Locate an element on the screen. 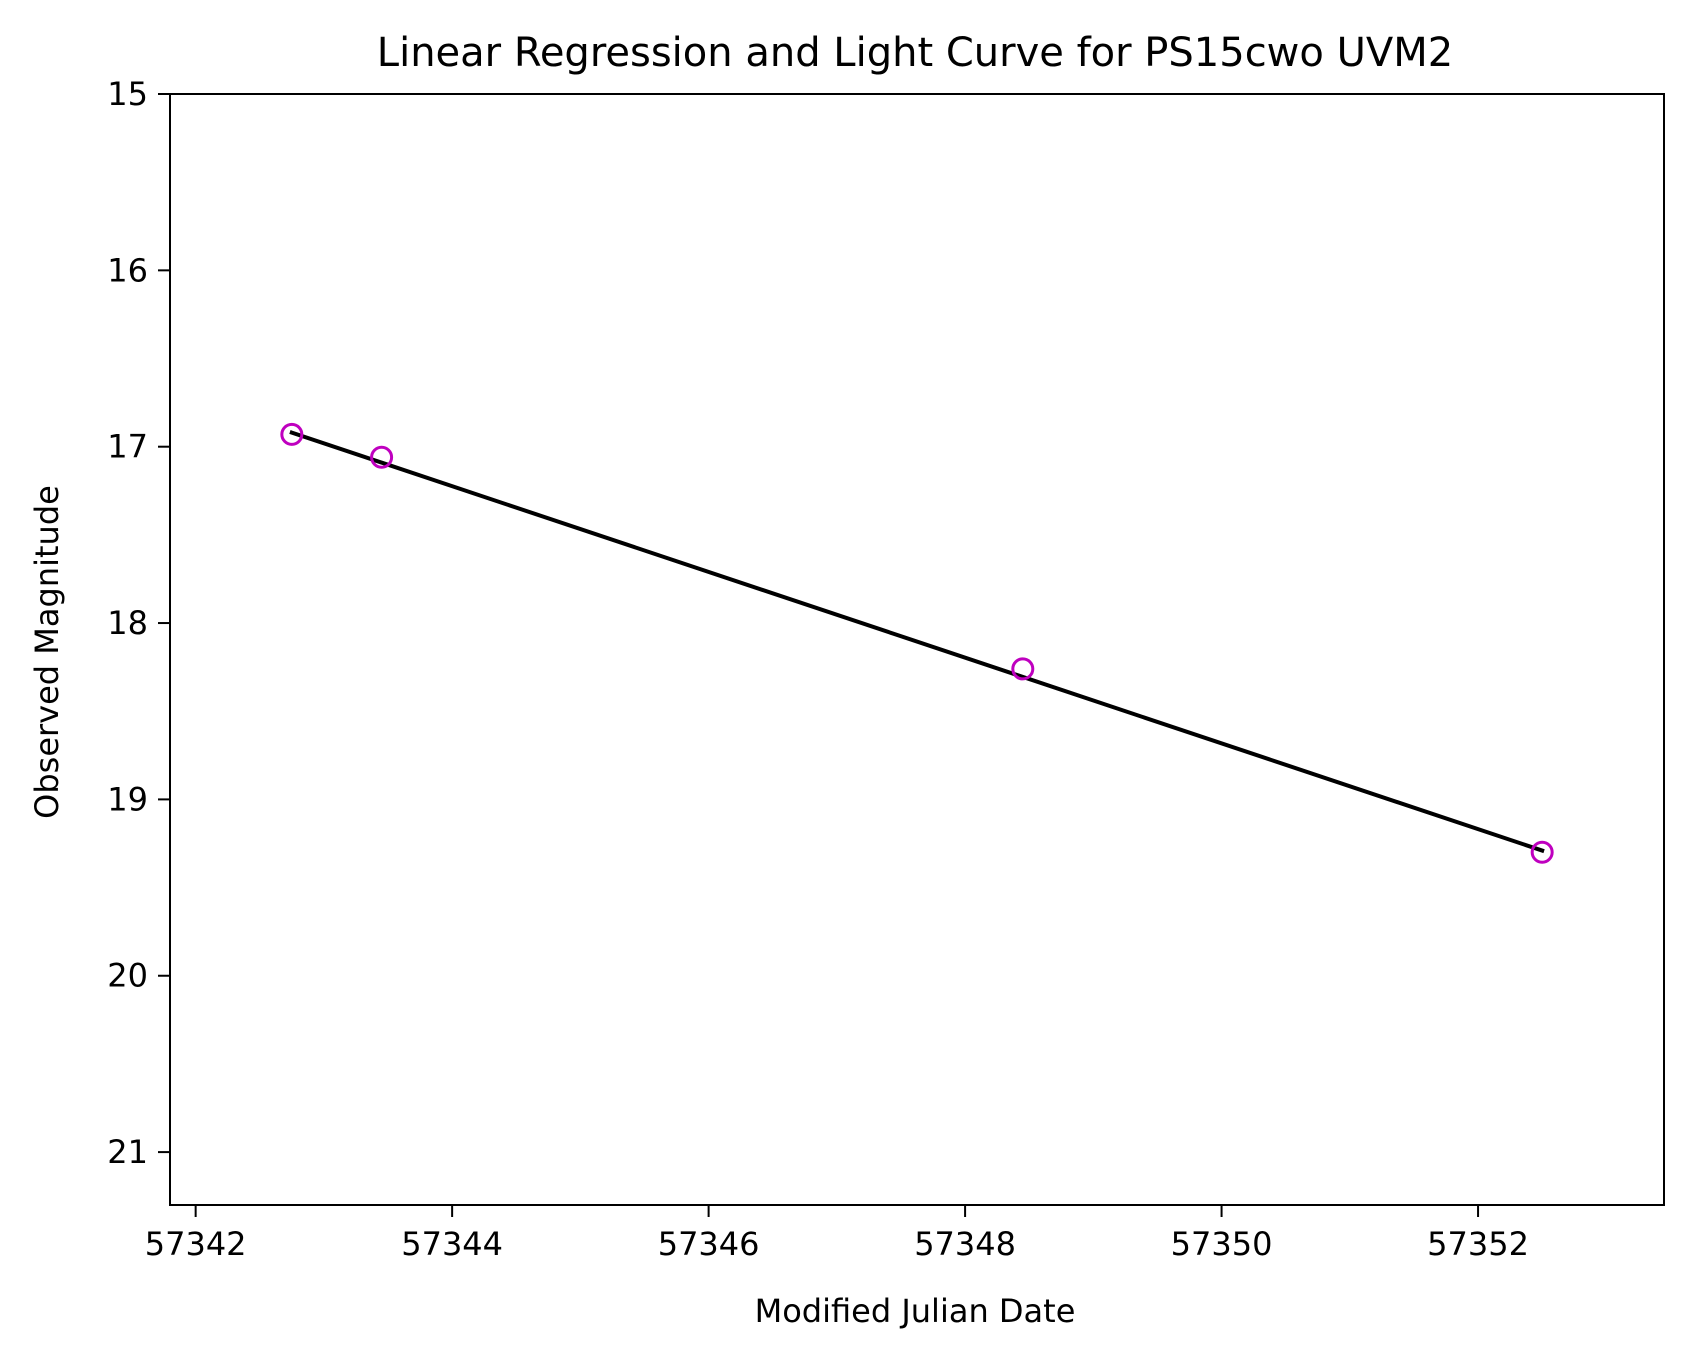 The height and width of the screenshot is (1357, 1686). y-tick-label: 19 is located at coordinates (127, 799).